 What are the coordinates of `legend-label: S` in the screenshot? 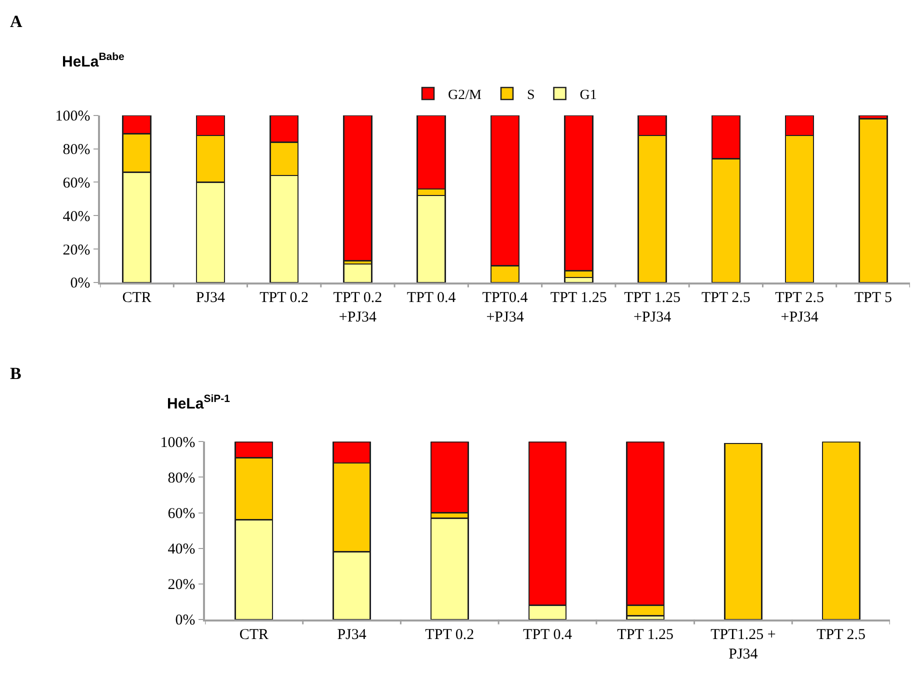 It's located at (531, 95).